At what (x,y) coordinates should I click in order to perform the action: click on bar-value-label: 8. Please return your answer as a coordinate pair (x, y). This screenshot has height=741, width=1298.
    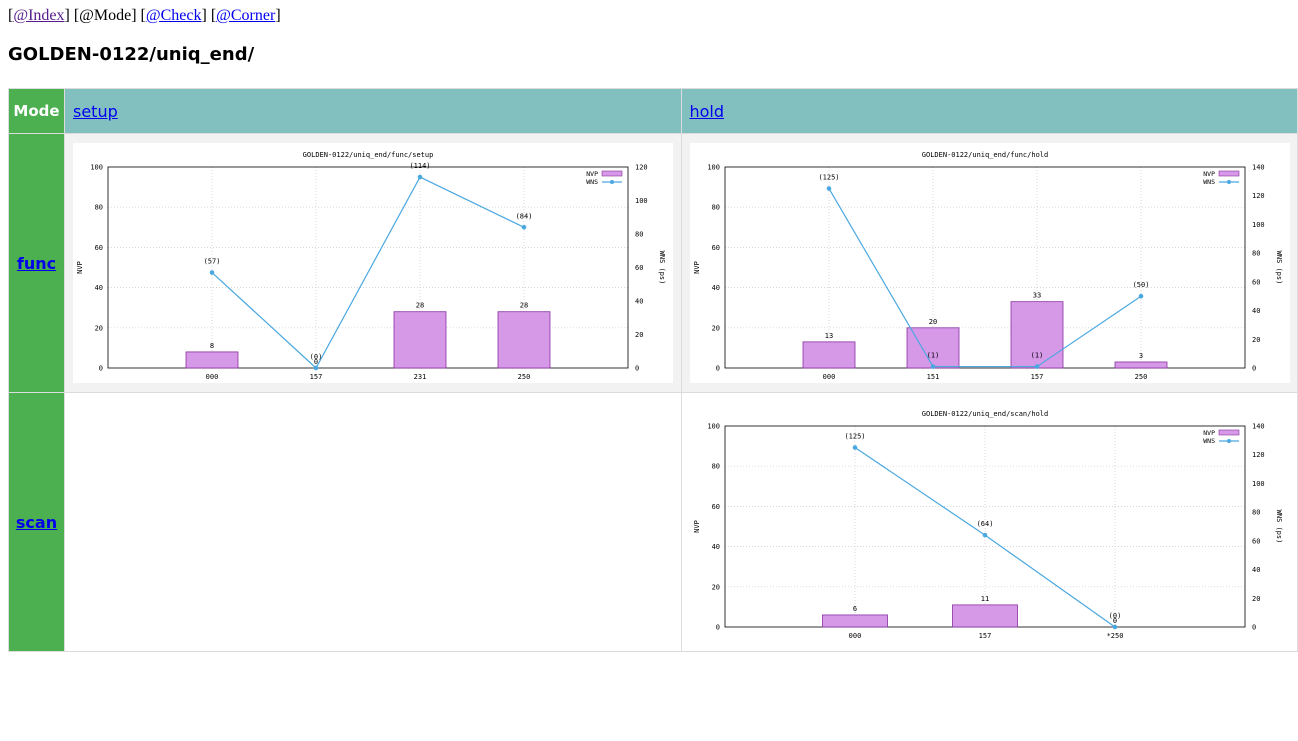
    Looking at the image, I should click on (212, 346).